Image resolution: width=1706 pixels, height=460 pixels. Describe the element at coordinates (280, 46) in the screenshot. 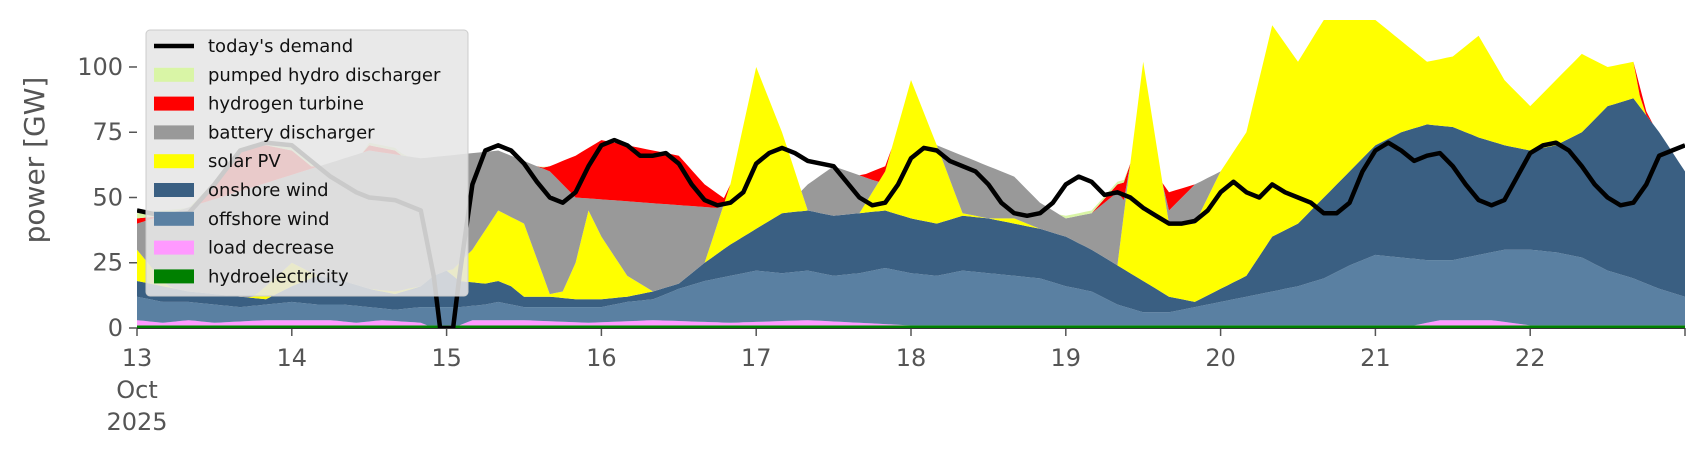

I see `legend-label: today's demand` at that location.